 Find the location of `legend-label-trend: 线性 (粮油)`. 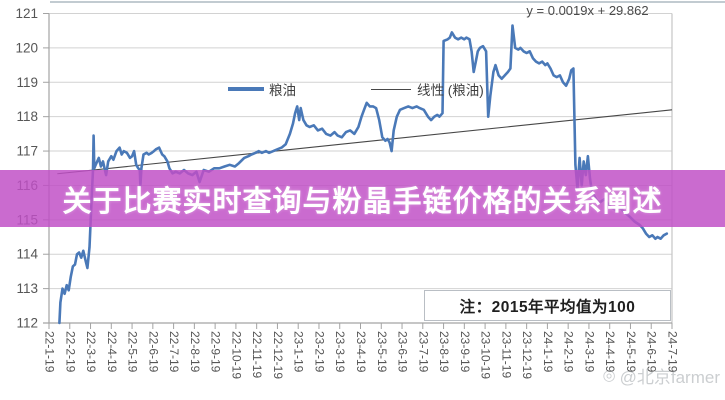

legend-label-trend: 线性 (粮油) is located at coordinates (450, 90).